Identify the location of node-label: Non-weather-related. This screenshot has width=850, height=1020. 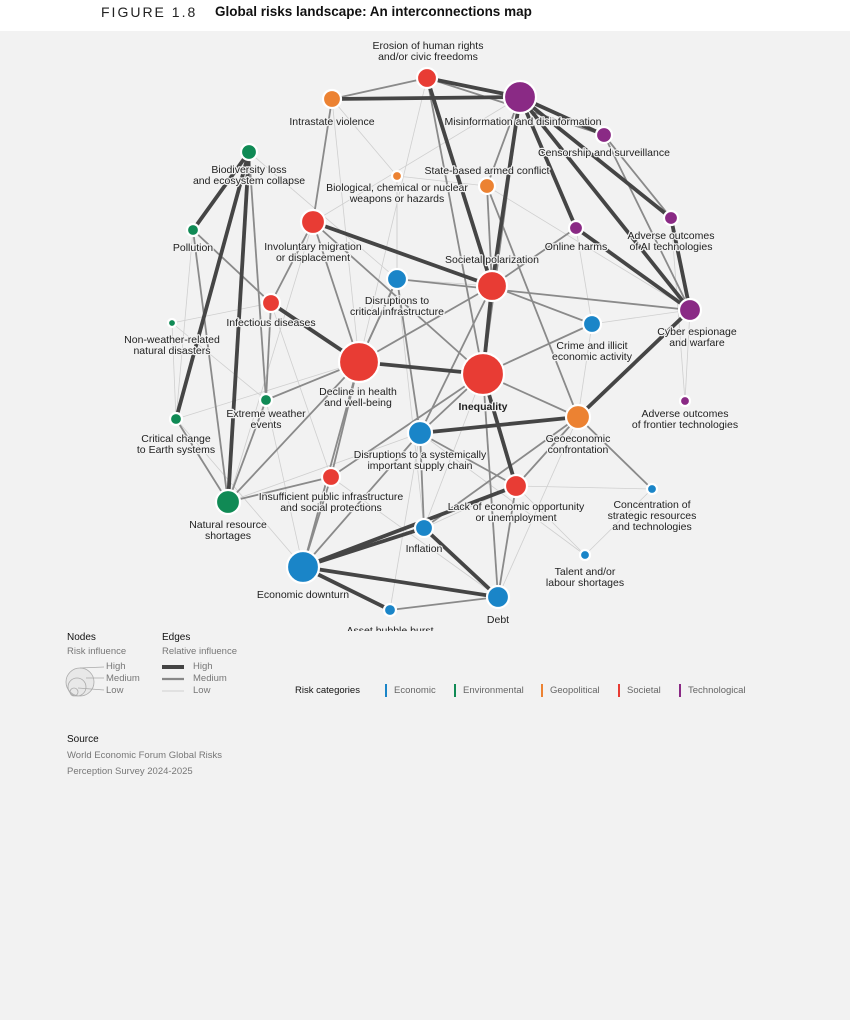
(172, 340).